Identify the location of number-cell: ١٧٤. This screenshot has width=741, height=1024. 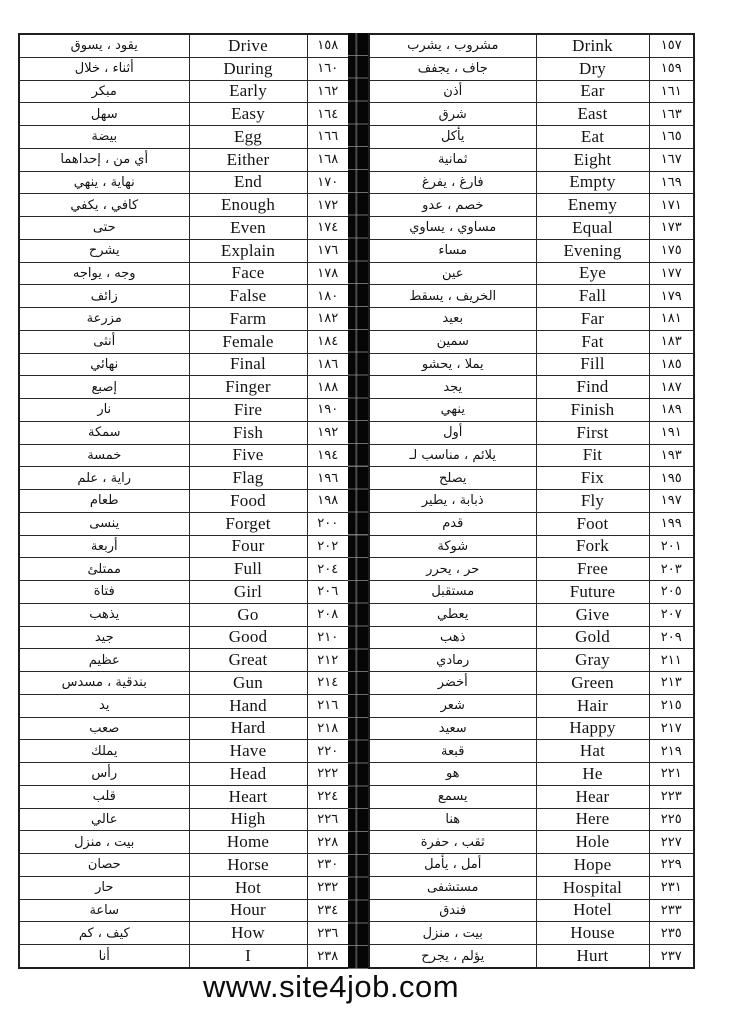
(328, 228).